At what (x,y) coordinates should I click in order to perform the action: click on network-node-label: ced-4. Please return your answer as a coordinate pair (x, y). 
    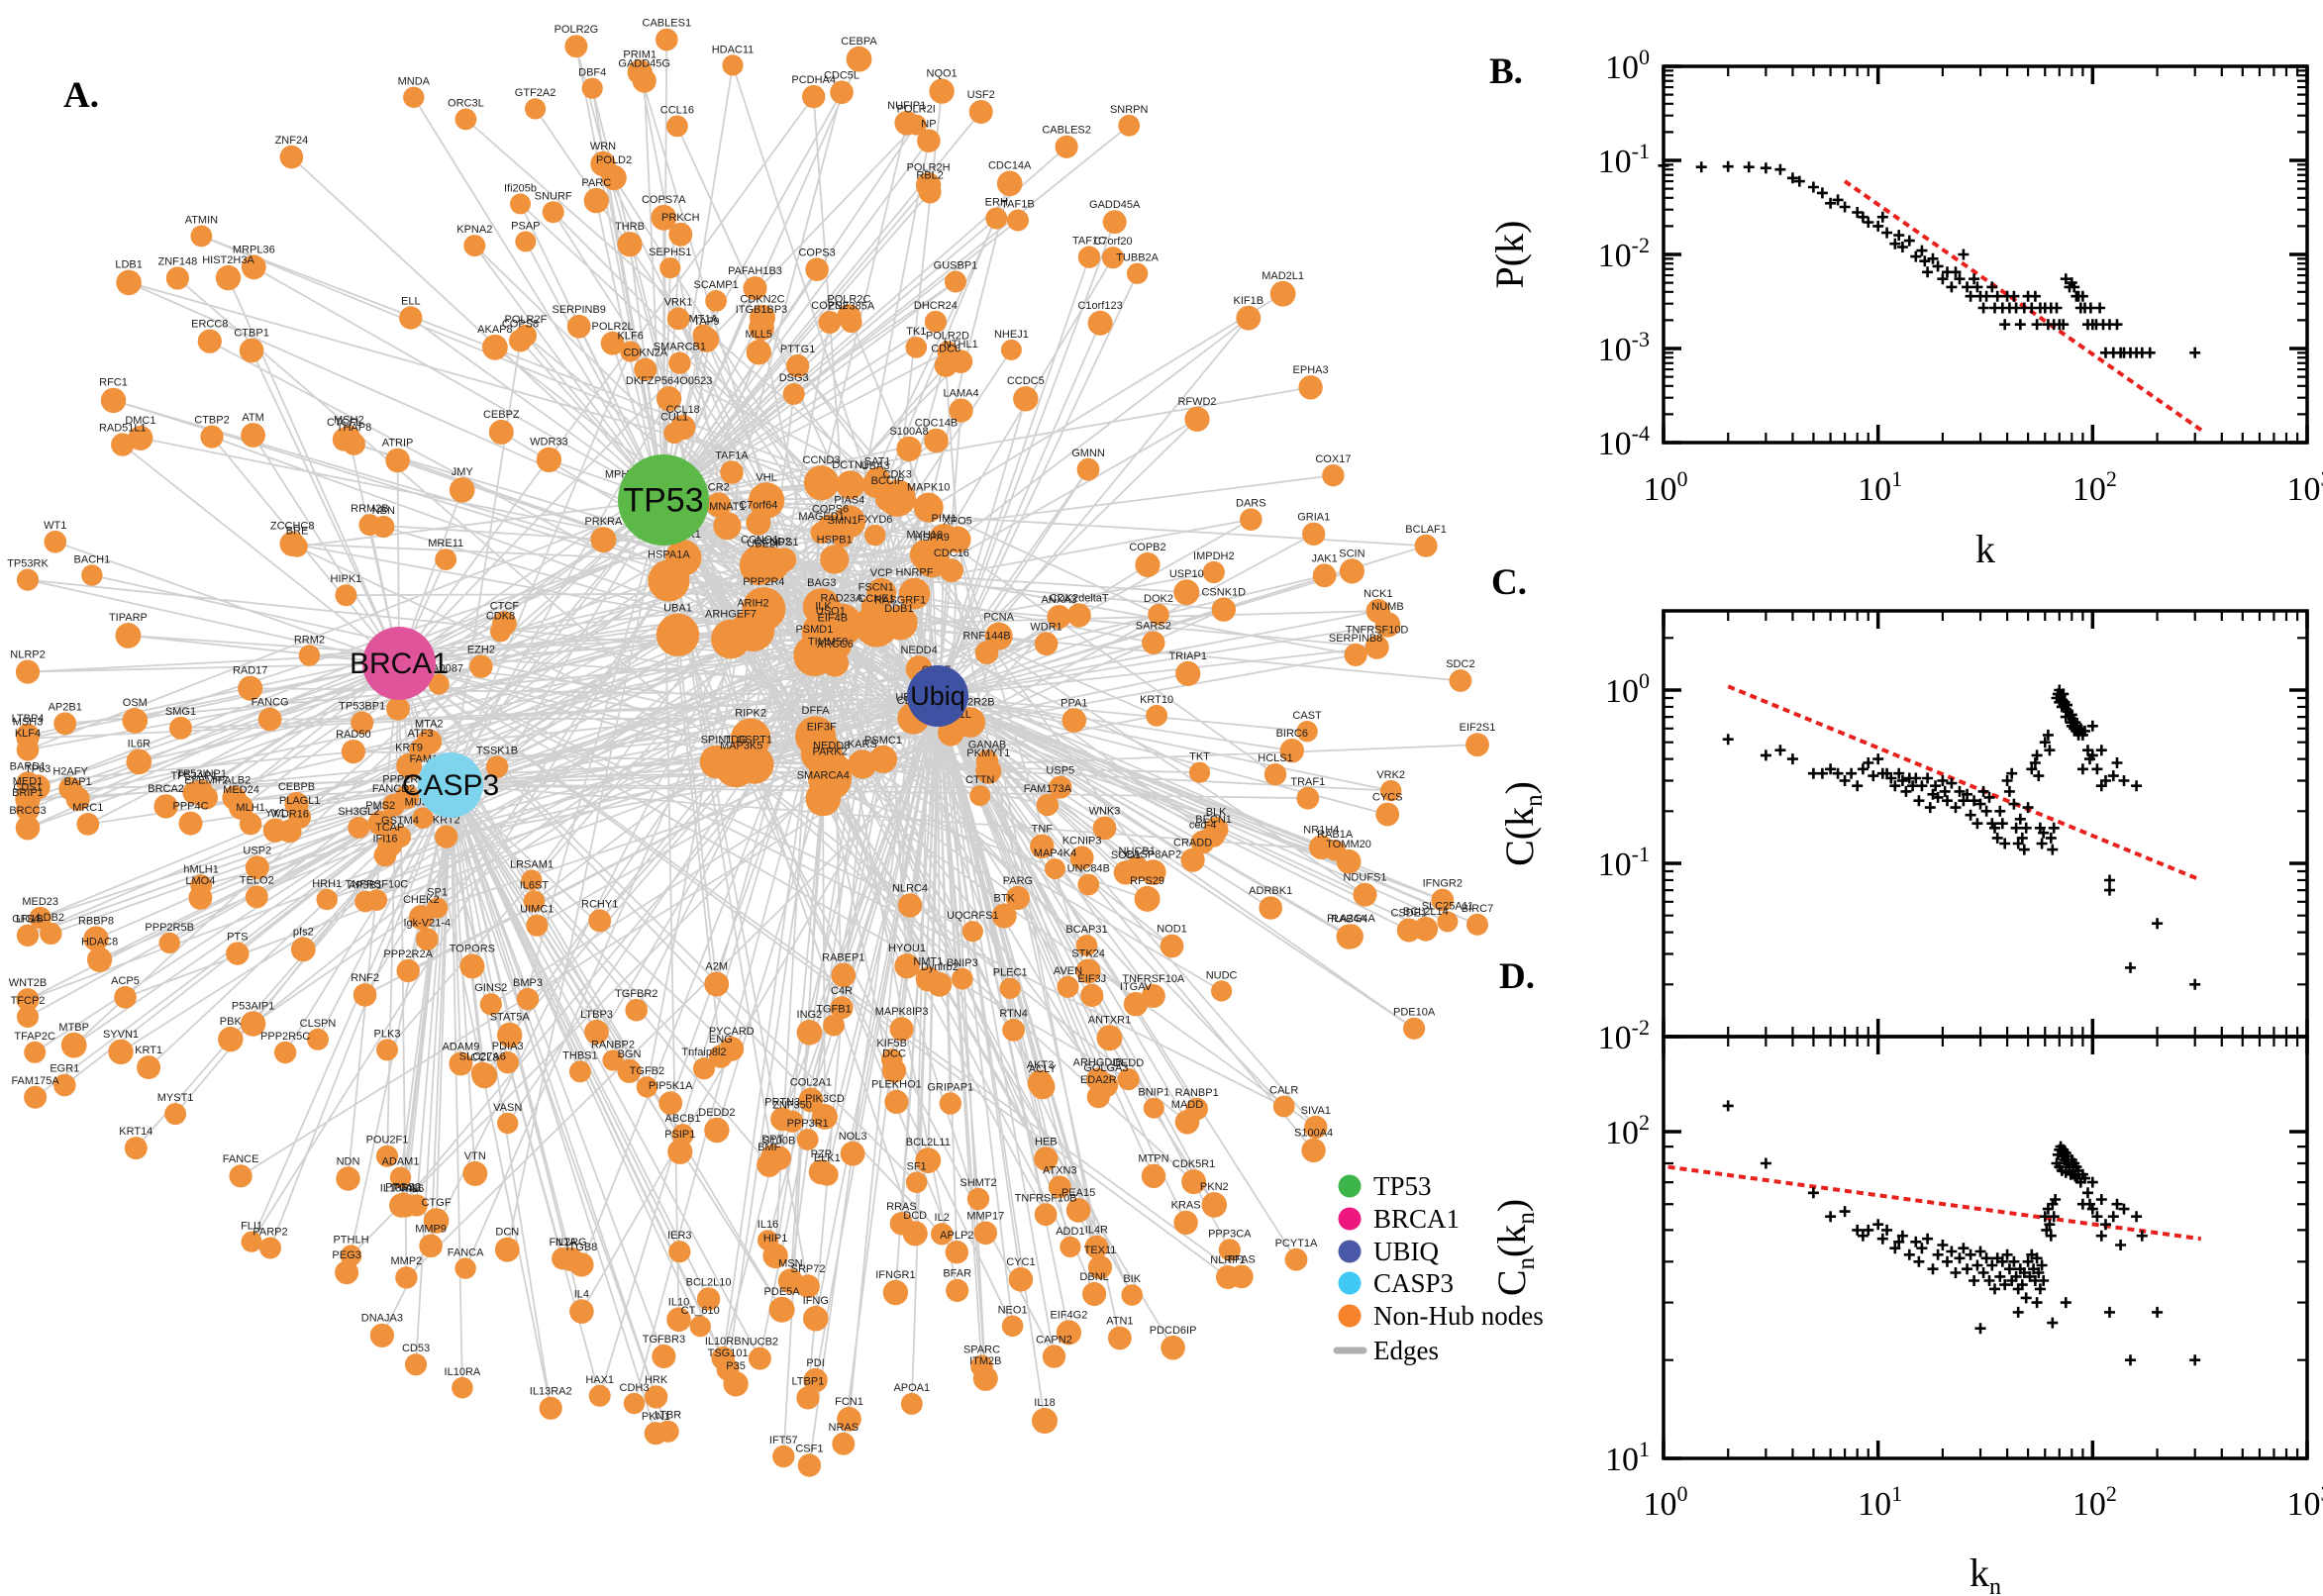
    Looking at the image, I should click on (1203, 826).